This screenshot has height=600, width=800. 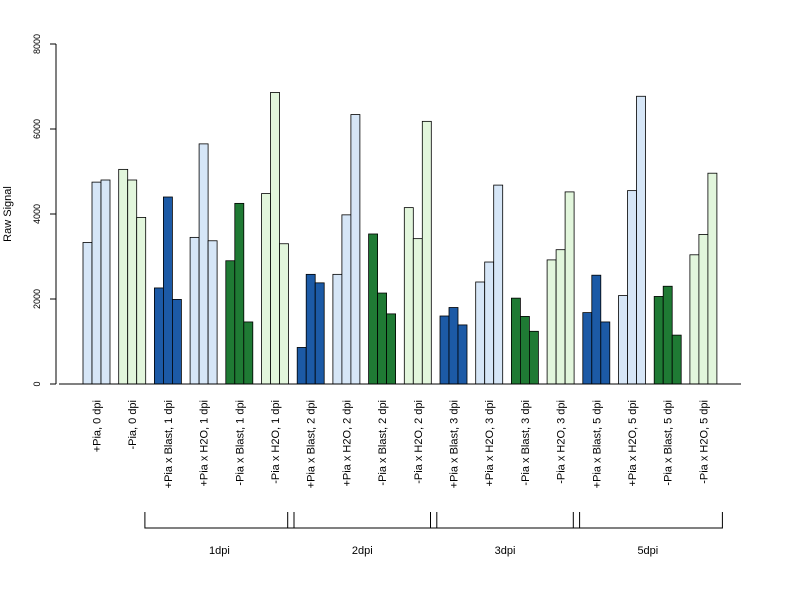 I want to click on y-tick-label: 0, so click(x=37, y=383).